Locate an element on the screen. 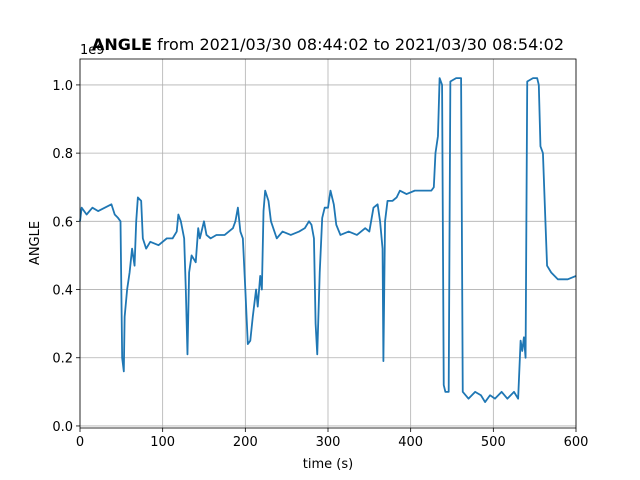 The height and width of the screenshot is (480, 640). x-tick-label: 100 is located at coordinates (162, 442).